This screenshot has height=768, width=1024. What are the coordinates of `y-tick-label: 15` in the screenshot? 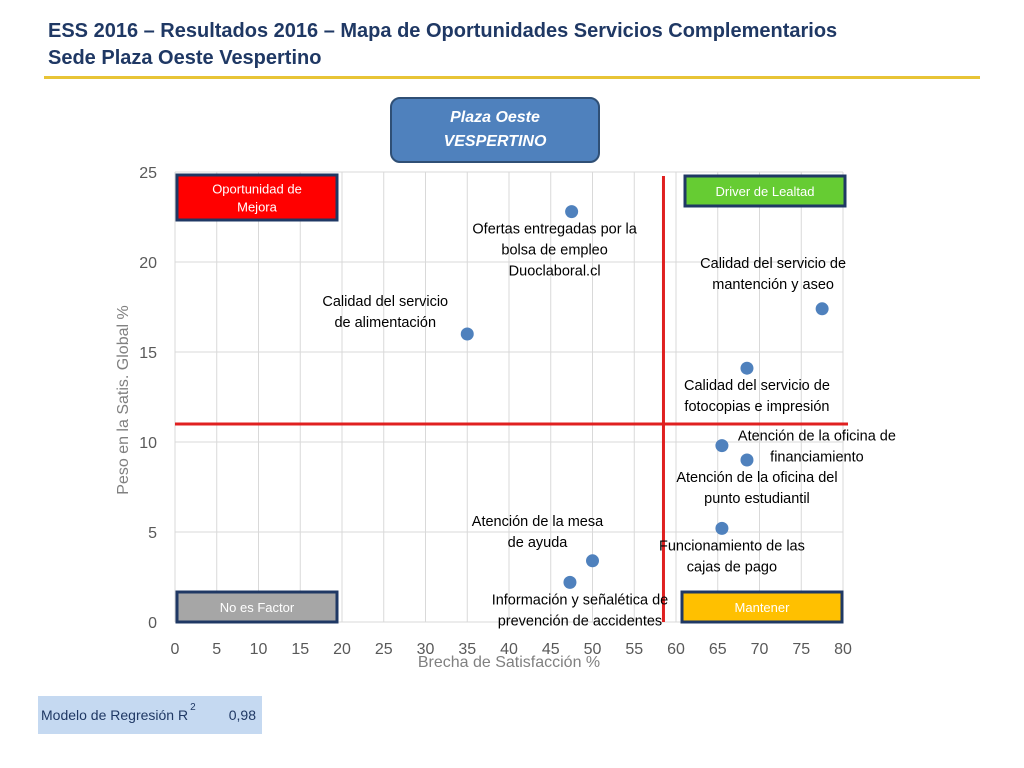 It's located at (148, 353).